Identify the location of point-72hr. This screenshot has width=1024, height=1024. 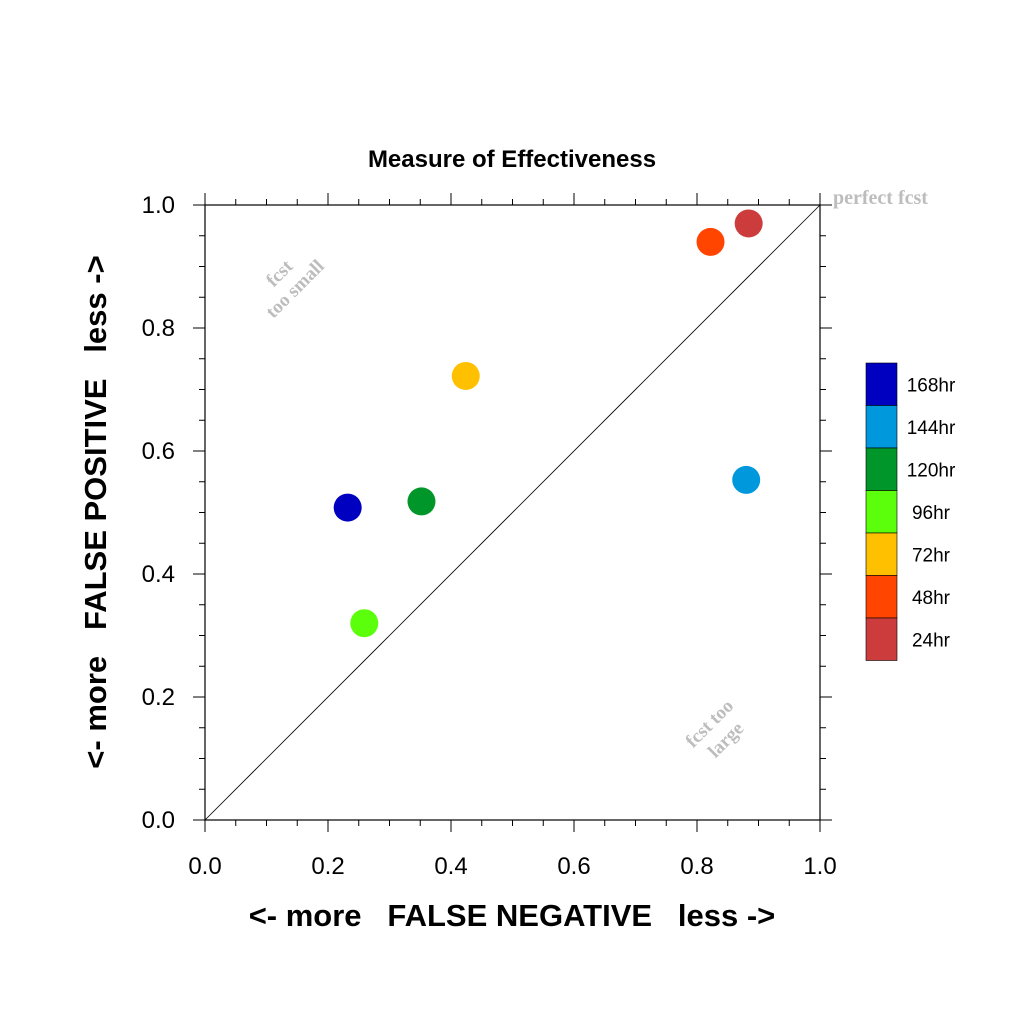
(465, 375).